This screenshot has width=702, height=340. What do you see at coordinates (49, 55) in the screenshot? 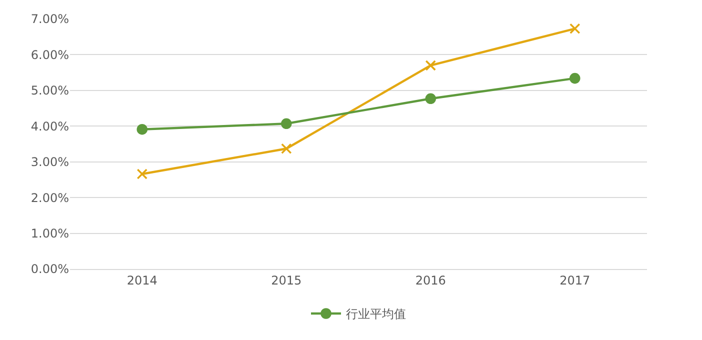
I see `y-tick-label: 6.00%` at bounding box center [49, 55].